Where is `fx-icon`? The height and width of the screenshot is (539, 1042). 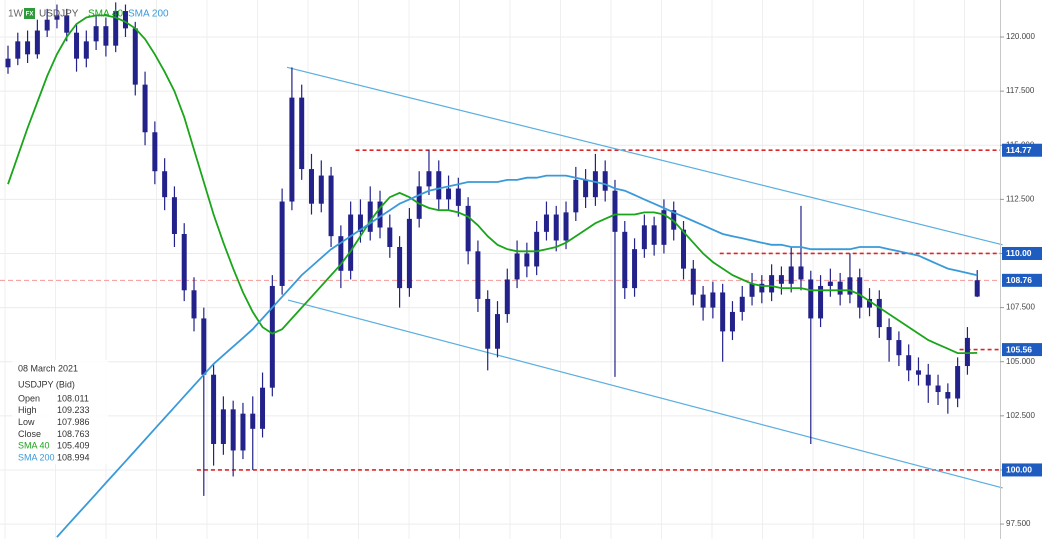
fx-icon is located at coordinates (29, 13).